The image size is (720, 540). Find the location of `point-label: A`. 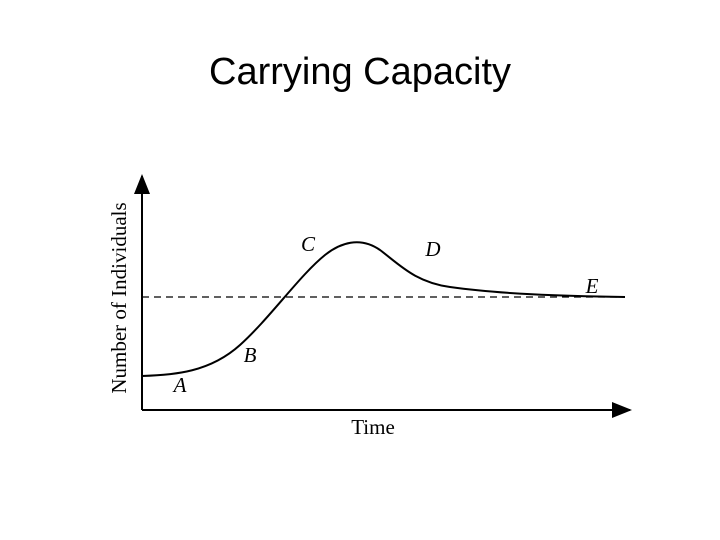

point-label: A is located at coordinates (179, 385).